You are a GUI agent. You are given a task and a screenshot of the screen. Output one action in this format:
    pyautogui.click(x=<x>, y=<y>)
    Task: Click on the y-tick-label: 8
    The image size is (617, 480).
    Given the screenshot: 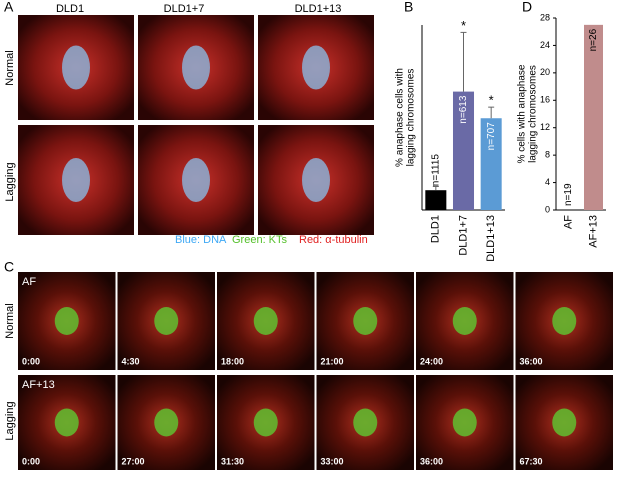 What is the action you would take?
    pyautogui.click(x=547, y=155)
    